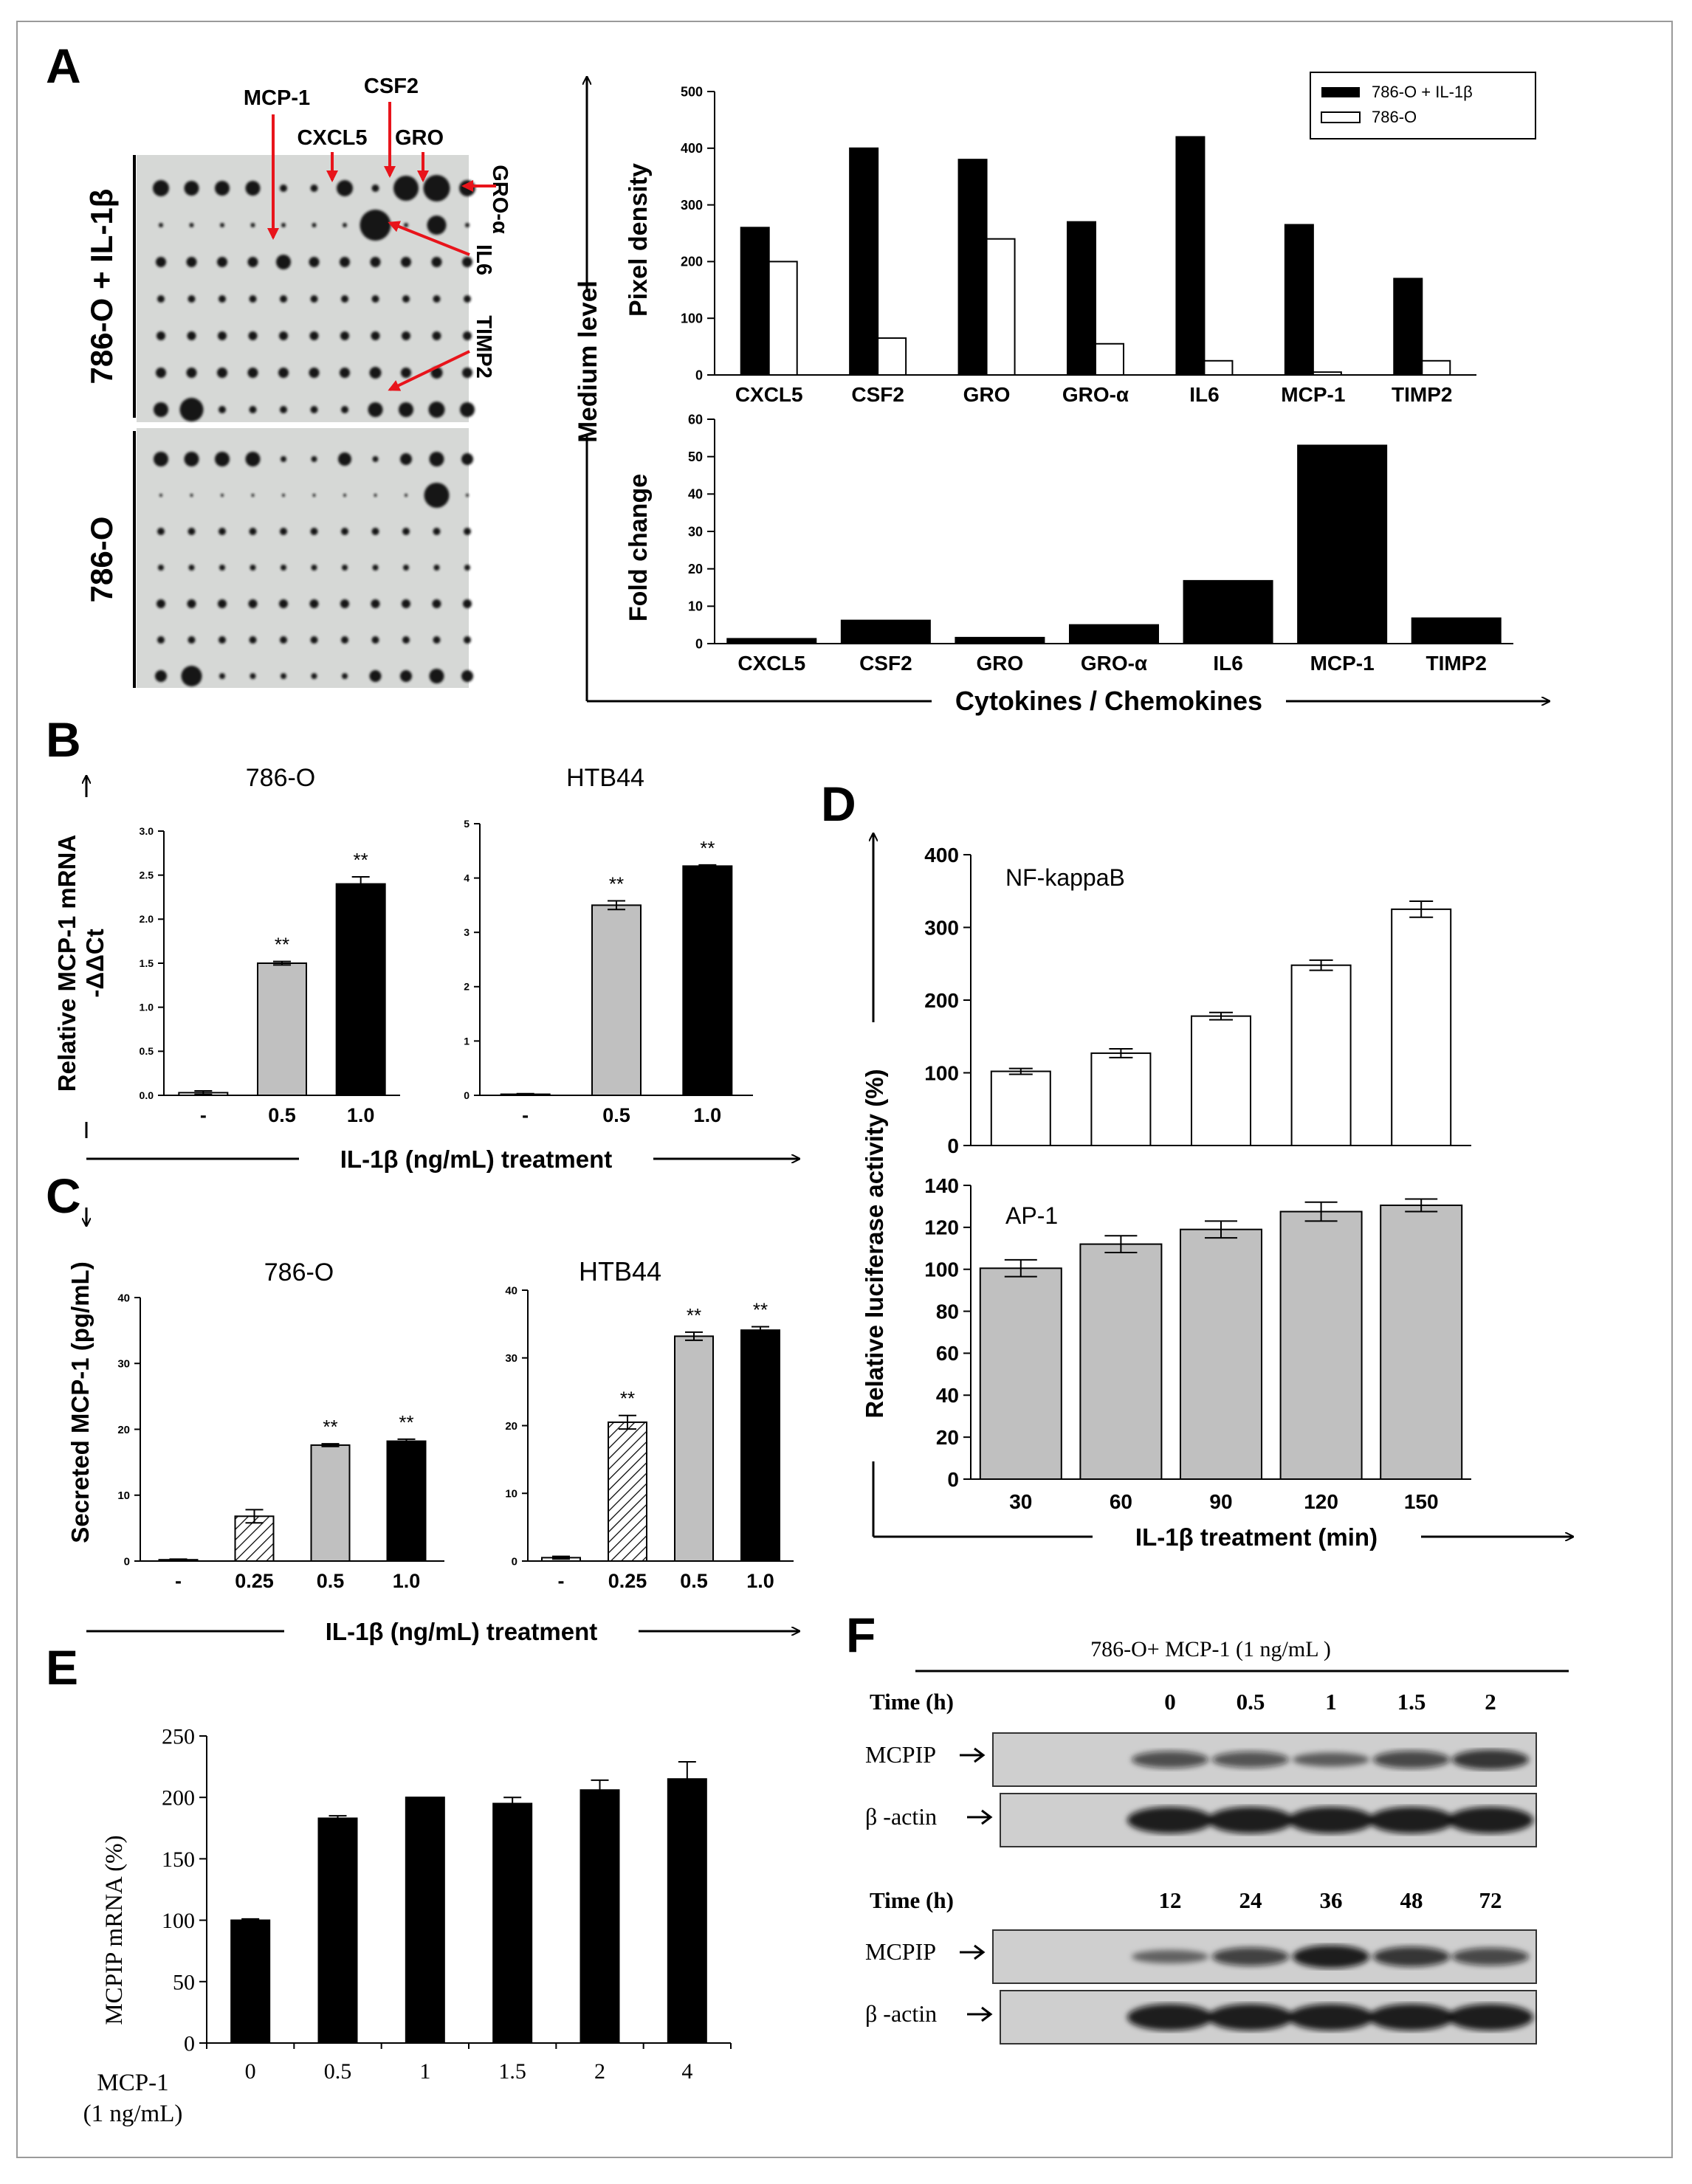  I want to click on chart-title: 786-O, so click(281, 778).